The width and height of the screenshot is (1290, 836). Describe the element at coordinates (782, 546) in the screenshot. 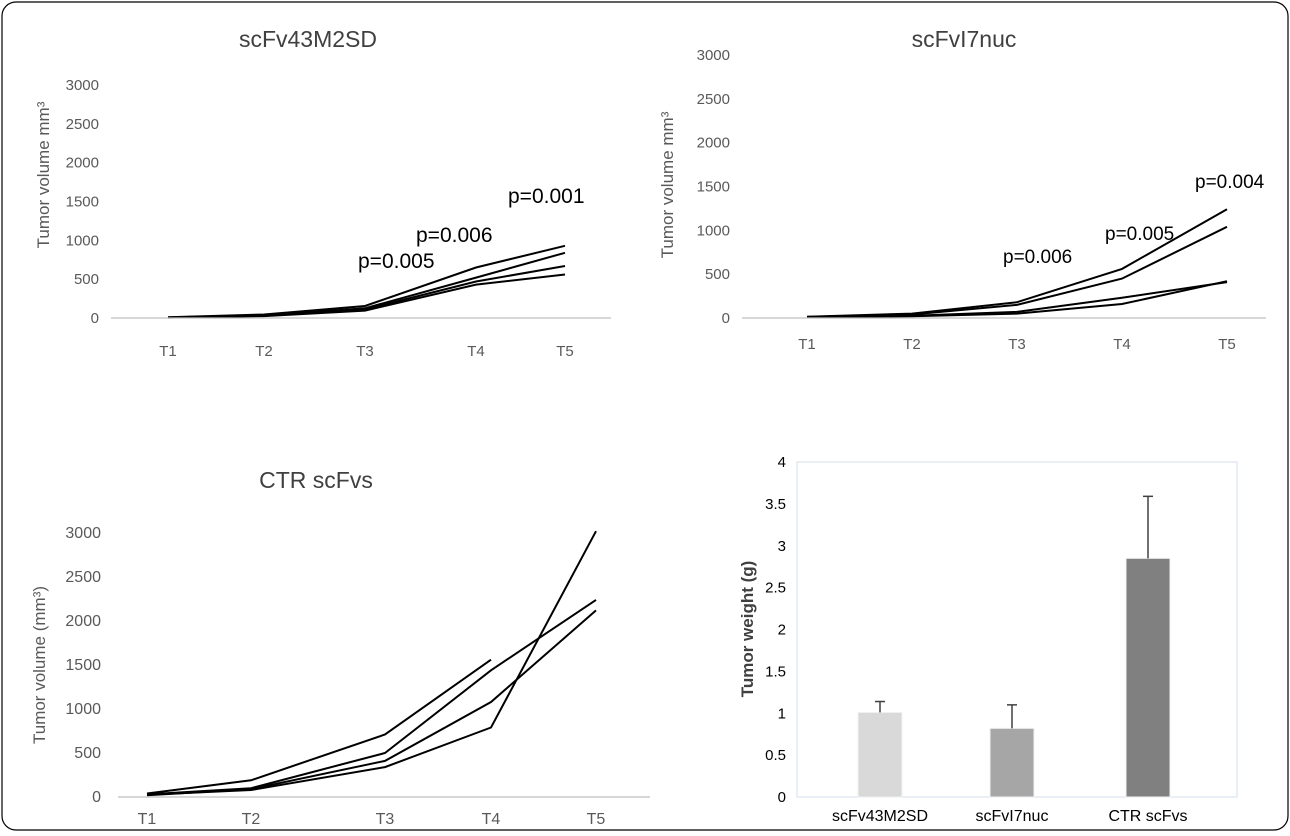

I see `y-tick-label-3: 3` at that location.